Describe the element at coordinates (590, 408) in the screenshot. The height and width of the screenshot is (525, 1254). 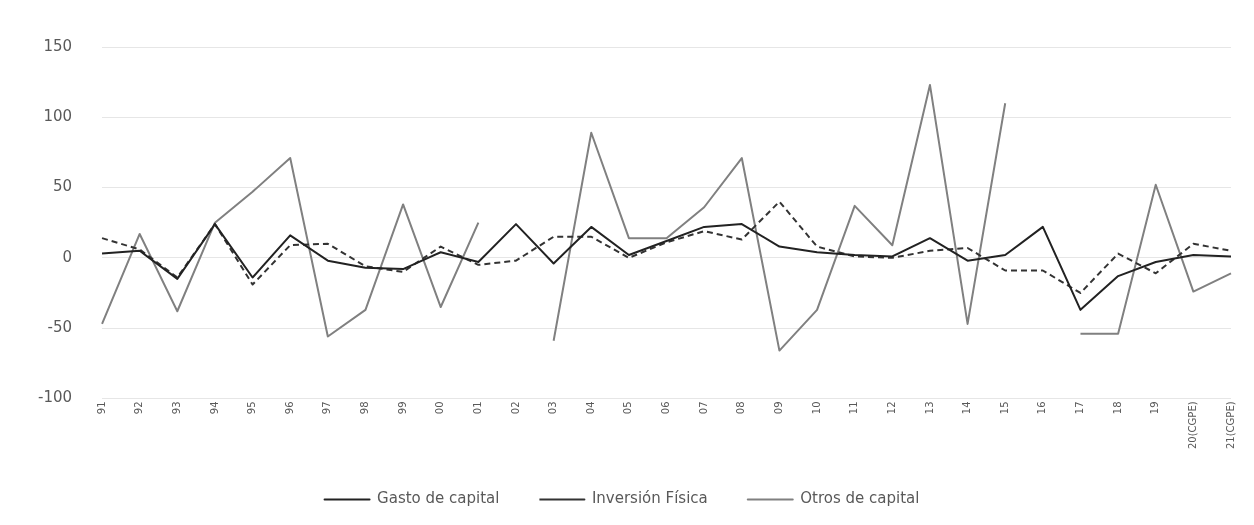
I see `x-tick-label: 04` at that location.